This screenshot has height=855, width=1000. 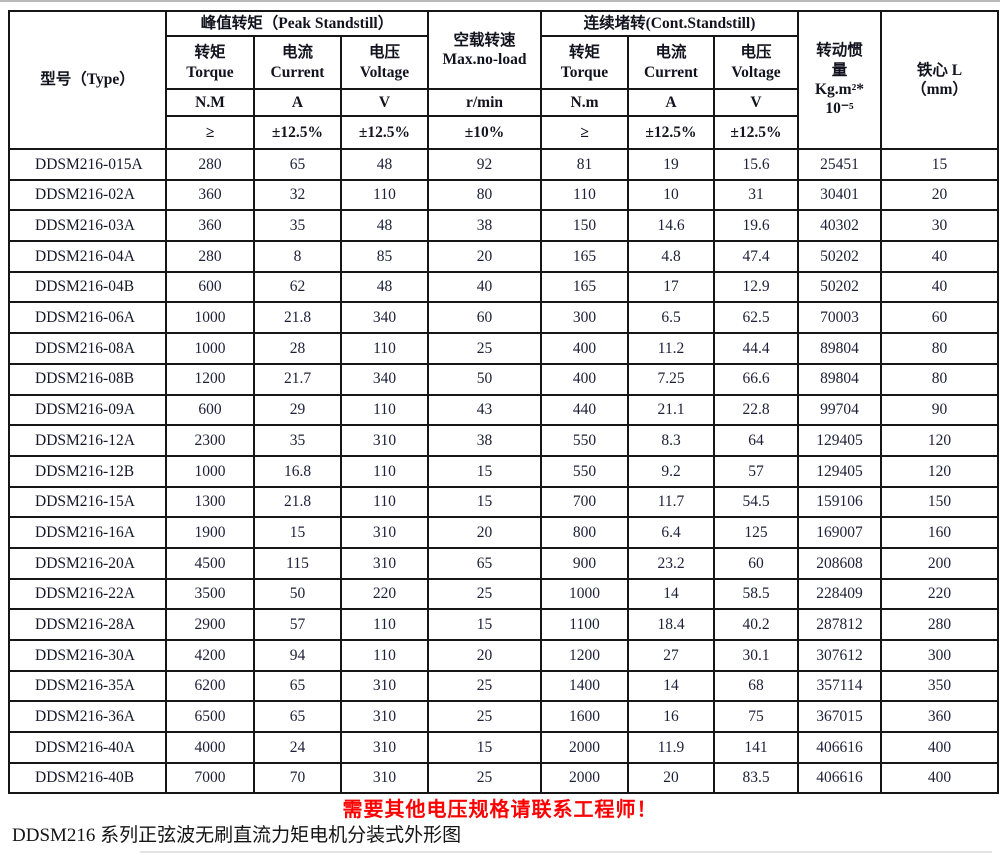 What do you see at coordinates (671, 624) in the screenshot?
I see `value-cell: 18.4` at bounding box center [671, 624].